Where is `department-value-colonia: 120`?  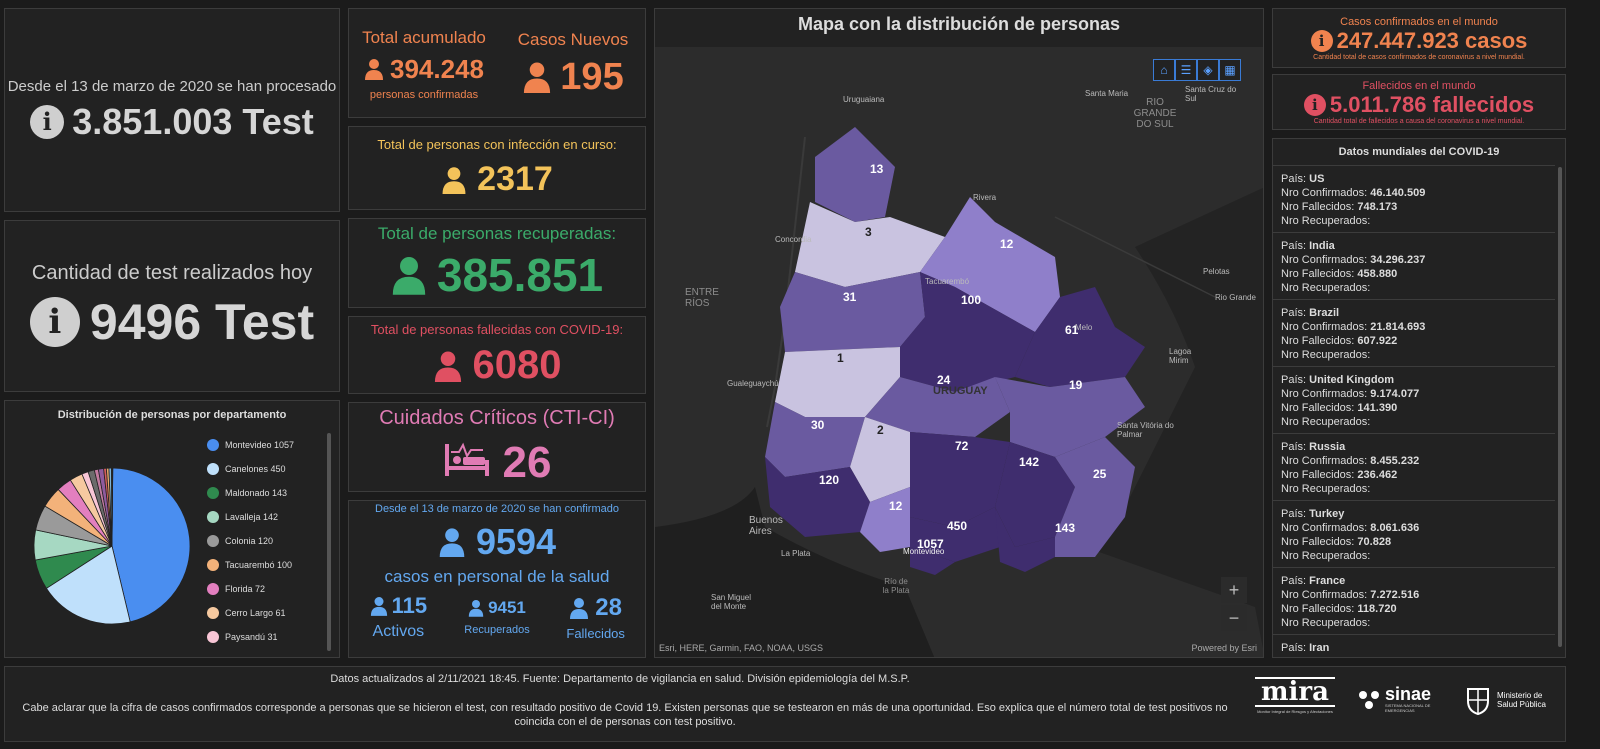 department-value-colonia: 120 is located at coordinates (829, 480).